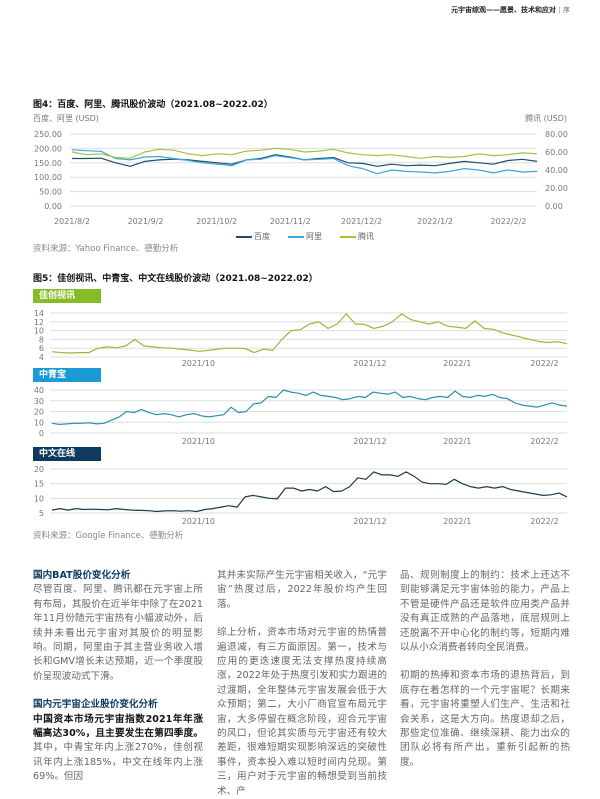  I want to click on y-tick-label: 60.00, so click(556, 152).